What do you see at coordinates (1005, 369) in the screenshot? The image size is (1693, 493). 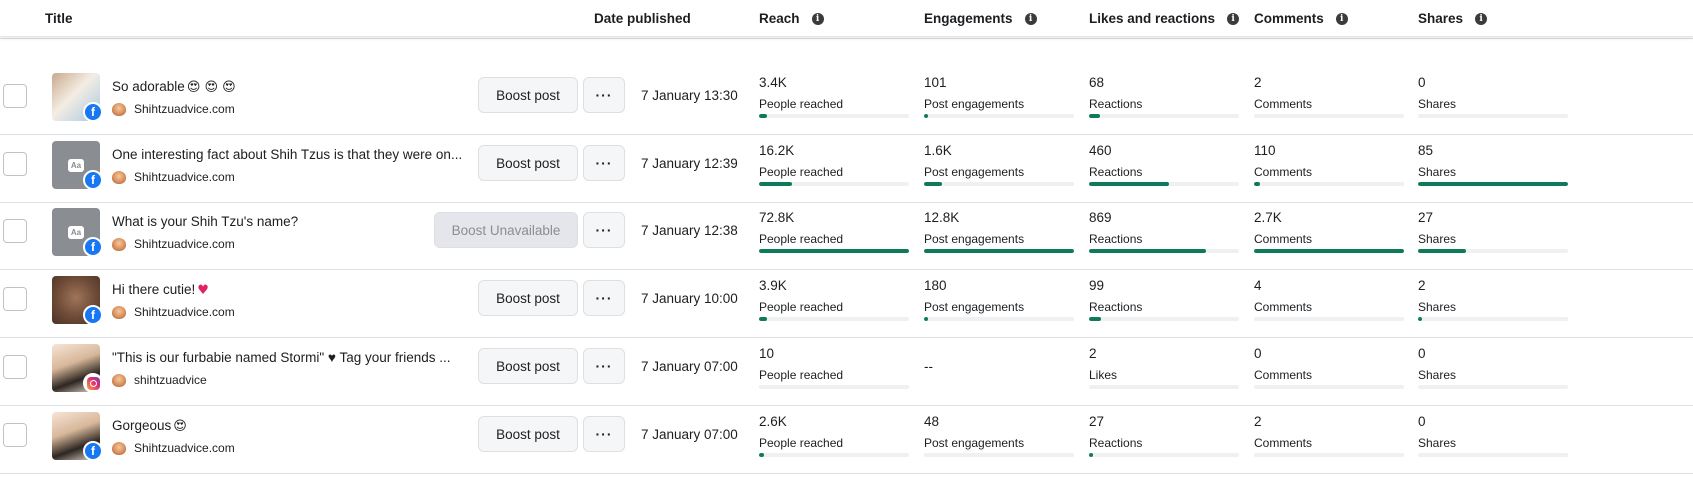 I see `metric-engagements: --` at bounding box center [1005, 369].